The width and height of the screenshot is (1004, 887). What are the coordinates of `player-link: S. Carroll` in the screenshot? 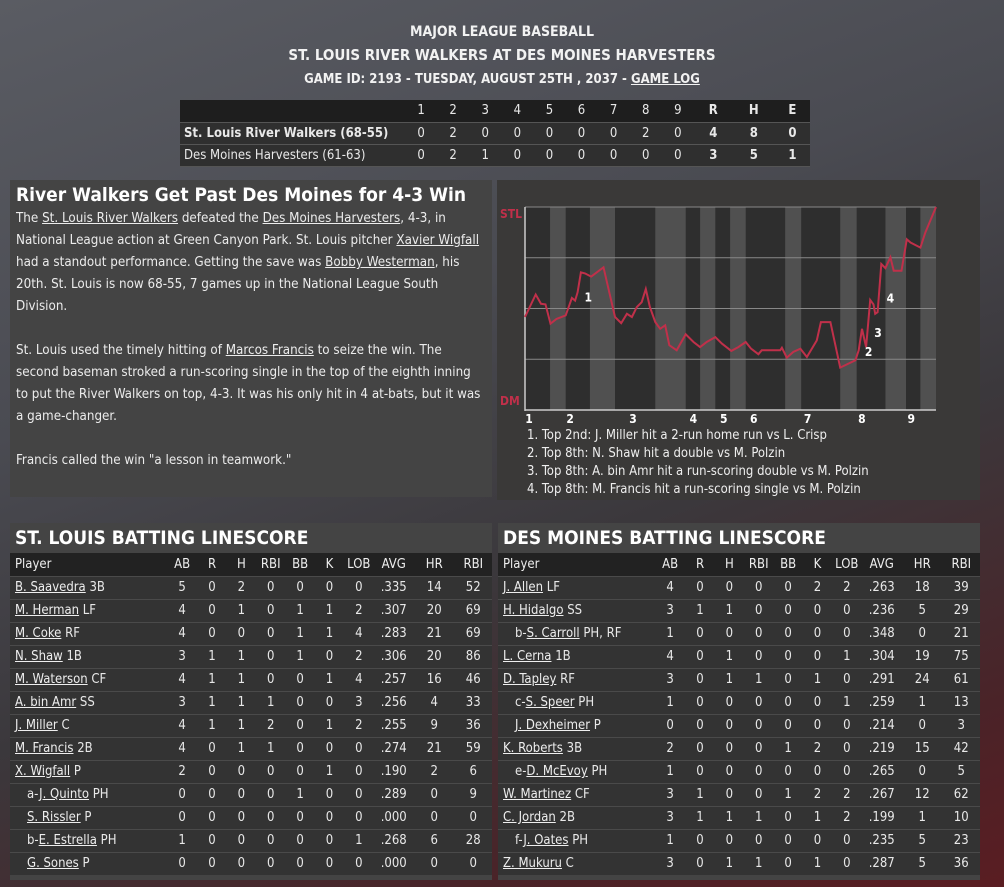 It's located at (553, 633).